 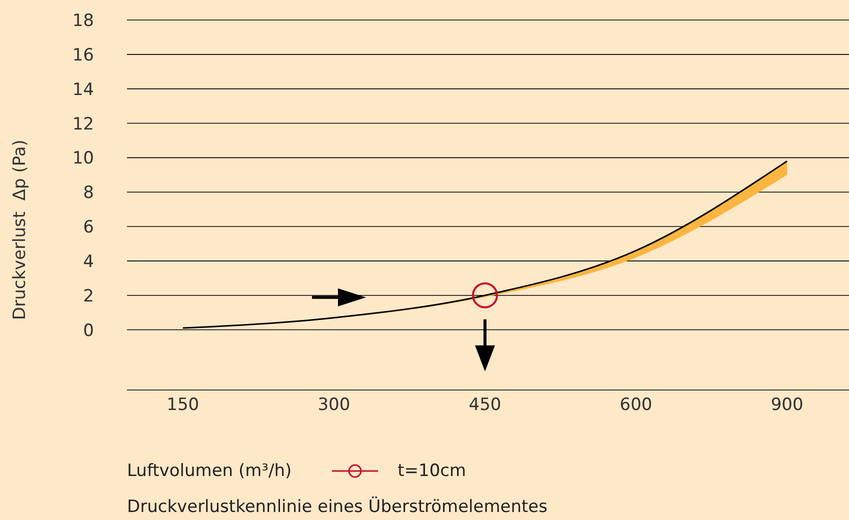 I want to click on y-tick-label: 4, so click(x=88, y=262).